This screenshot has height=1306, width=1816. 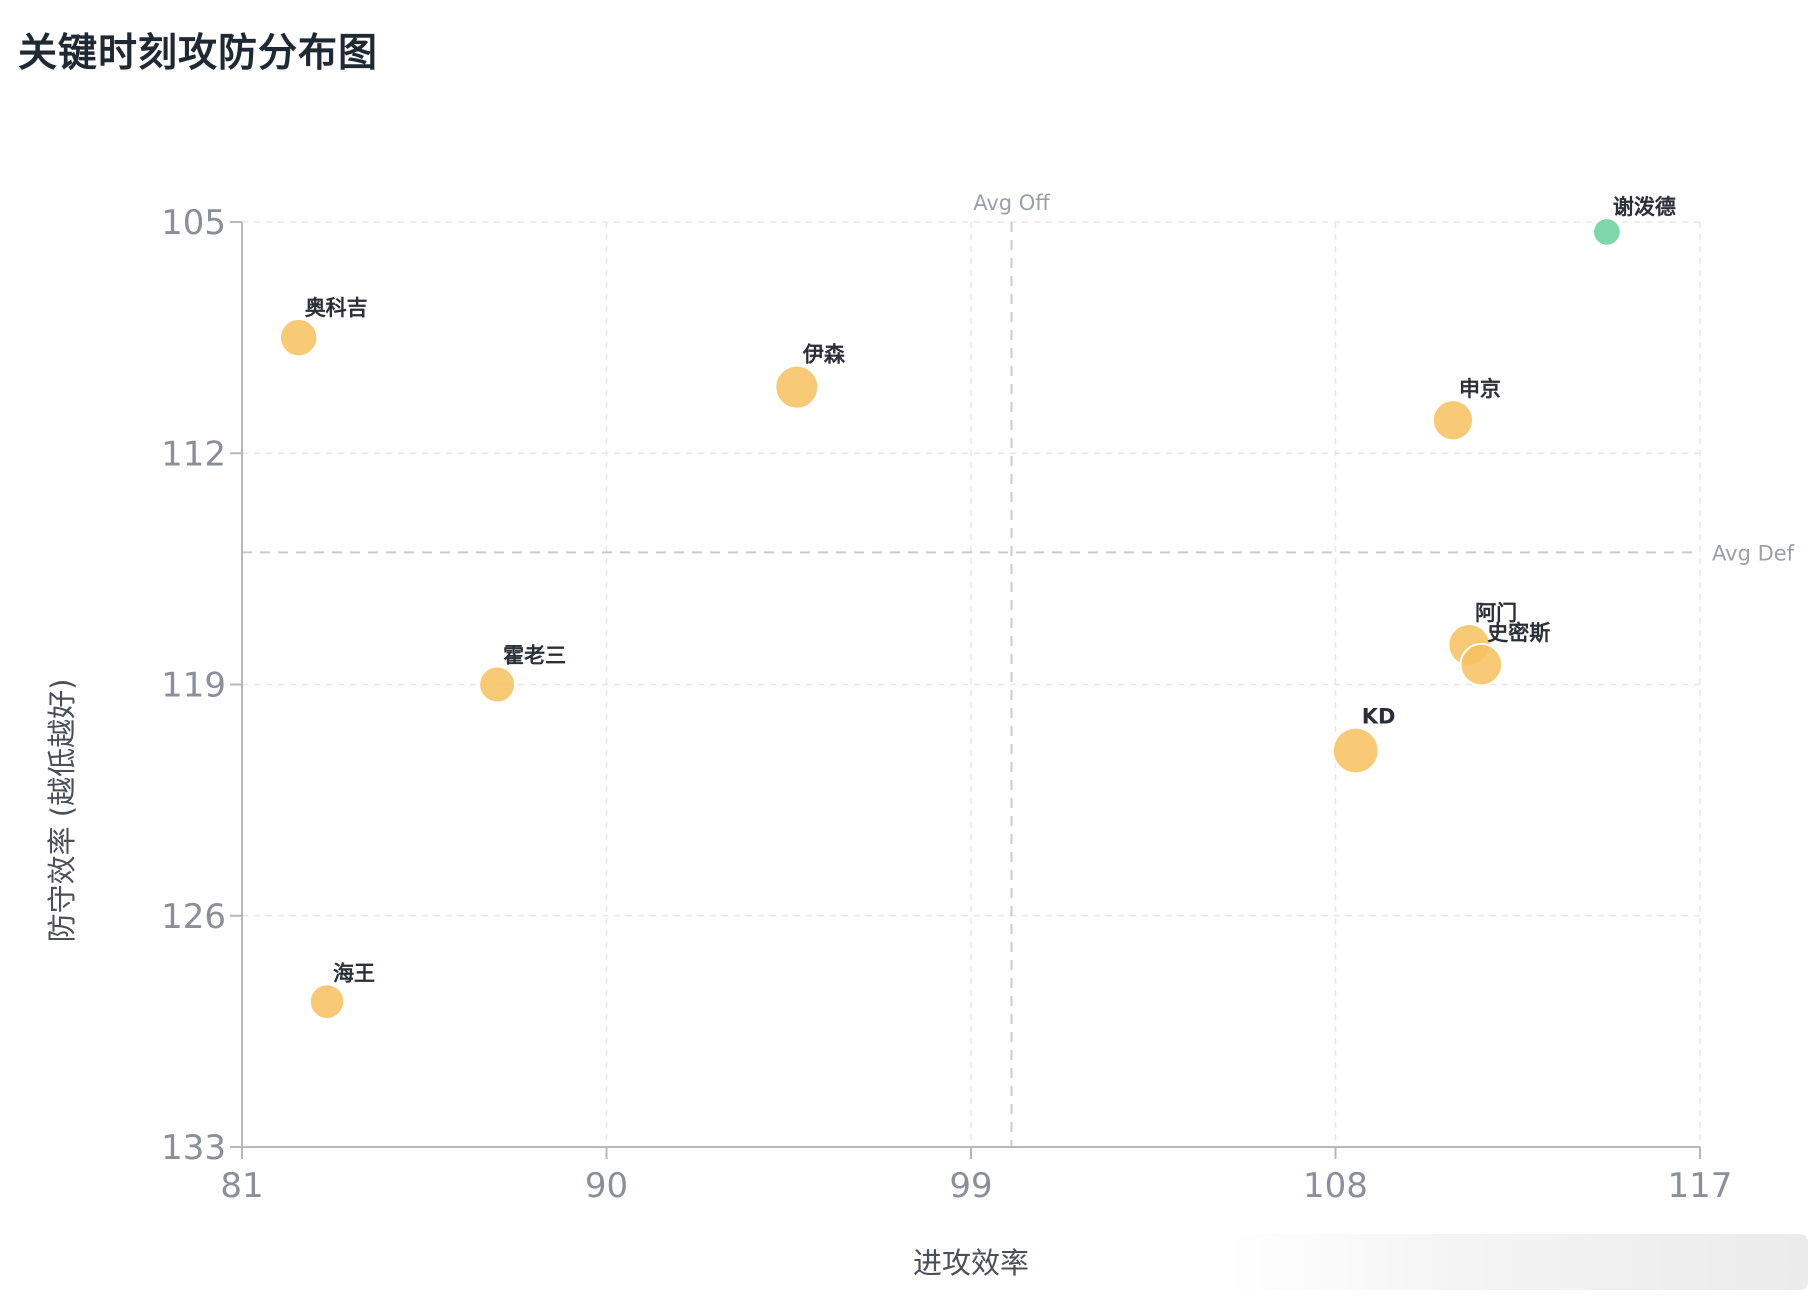 What do you see at coordinates (193, 686) in the screenshot?
I see `y-tick-label-2: 119` at bounding box center [193, 686].